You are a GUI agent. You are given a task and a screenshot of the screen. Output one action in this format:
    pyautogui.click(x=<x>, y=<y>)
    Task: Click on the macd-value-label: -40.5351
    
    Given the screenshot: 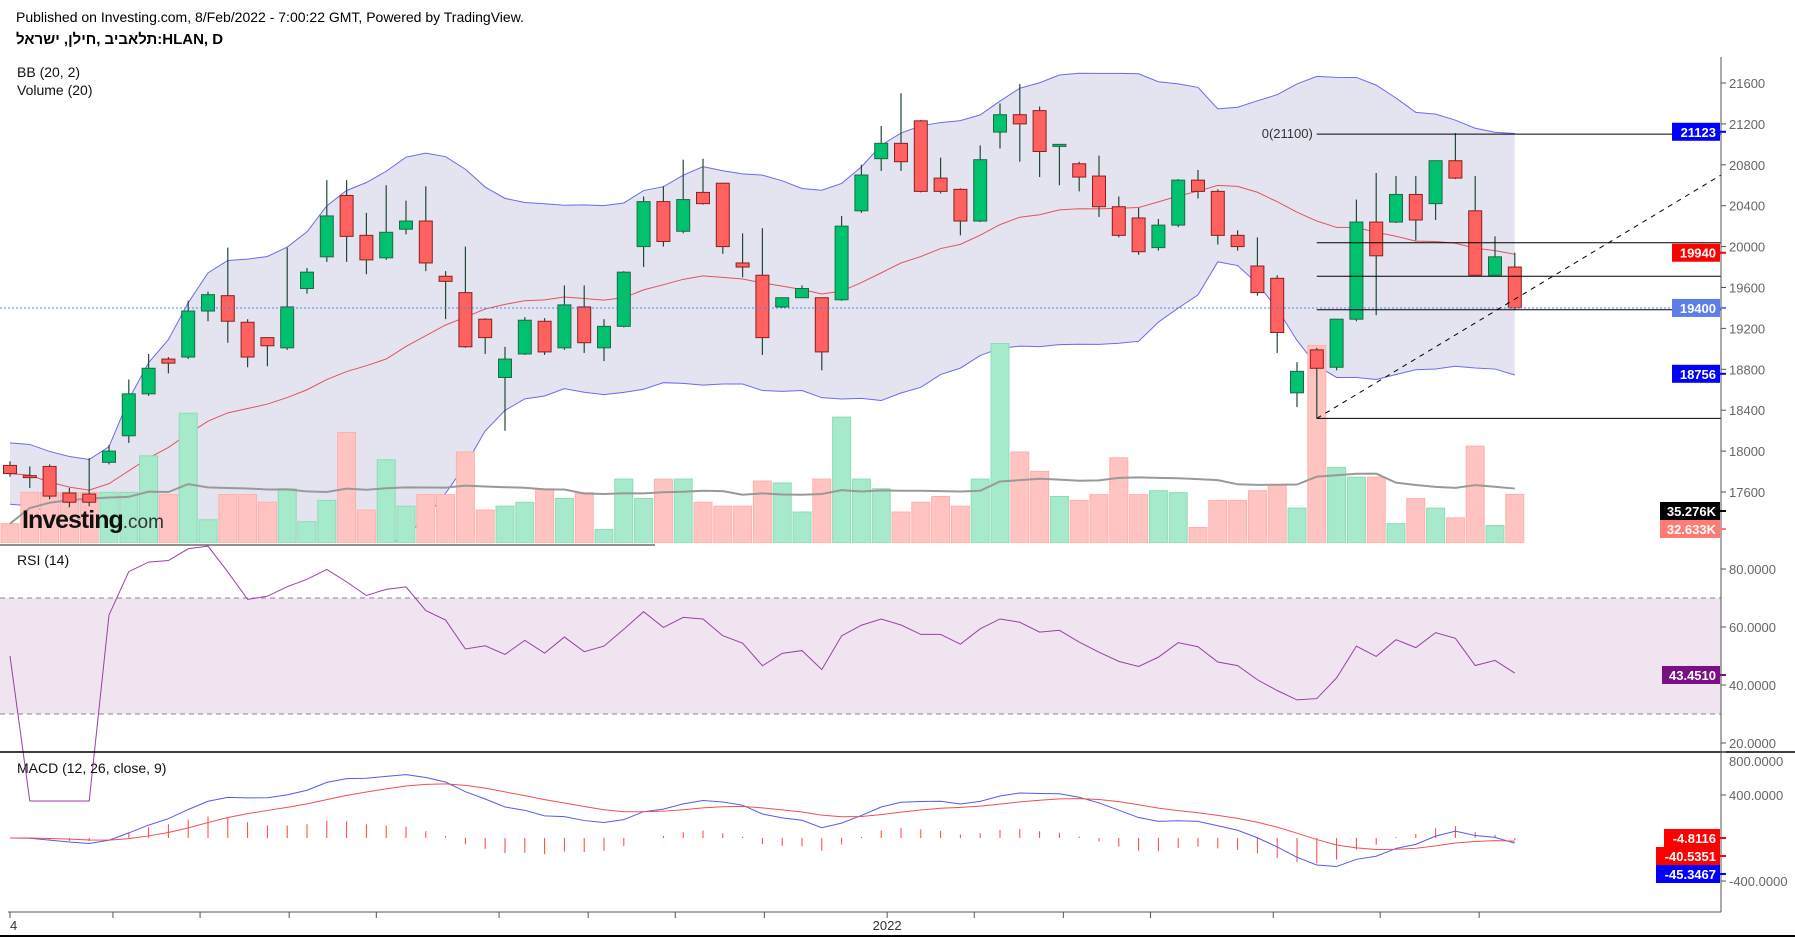 What is the action you would take?
    pyautogui.click(x=1690, y=856)
    